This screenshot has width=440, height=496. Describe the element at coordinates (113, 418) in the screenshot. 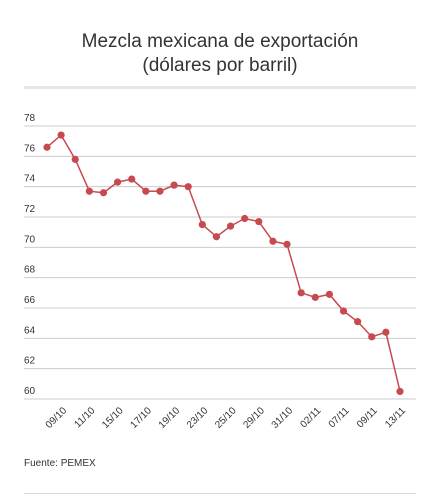

I see `x-tick-label: 15/10` at that location.